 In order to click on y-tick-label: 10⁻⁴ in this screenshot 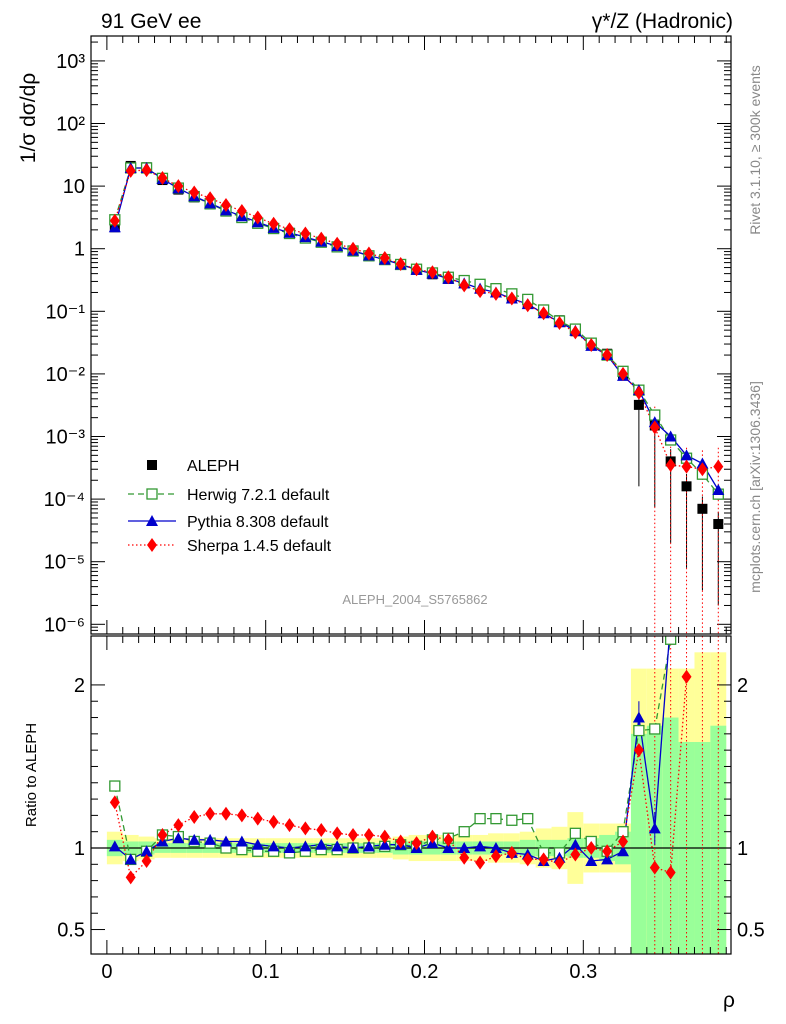, I will do `click(64, 500)`.